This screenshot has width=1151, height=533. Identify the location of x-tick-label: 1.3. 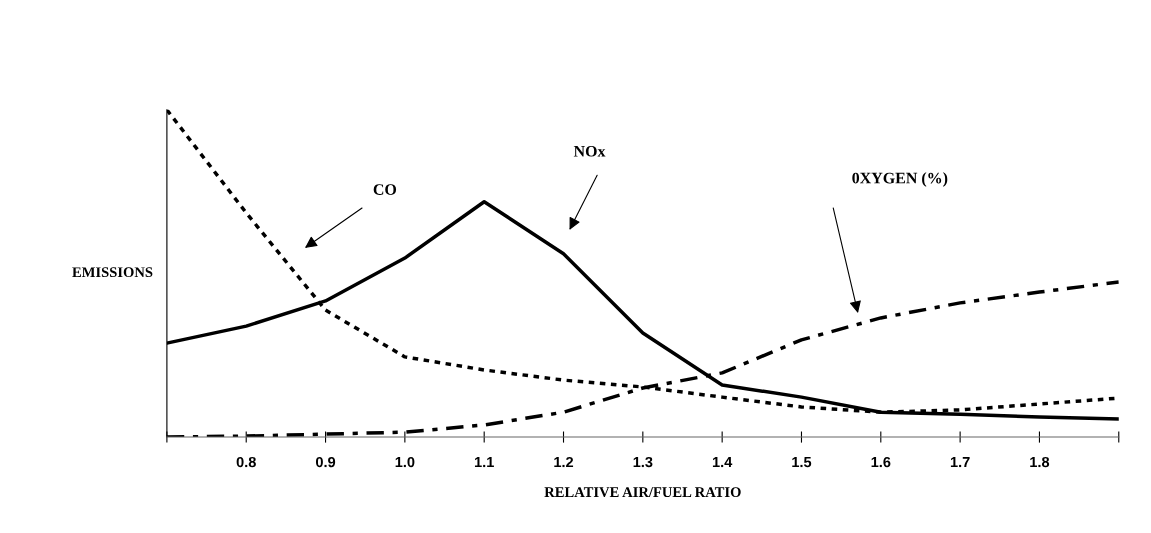
(643, 462).